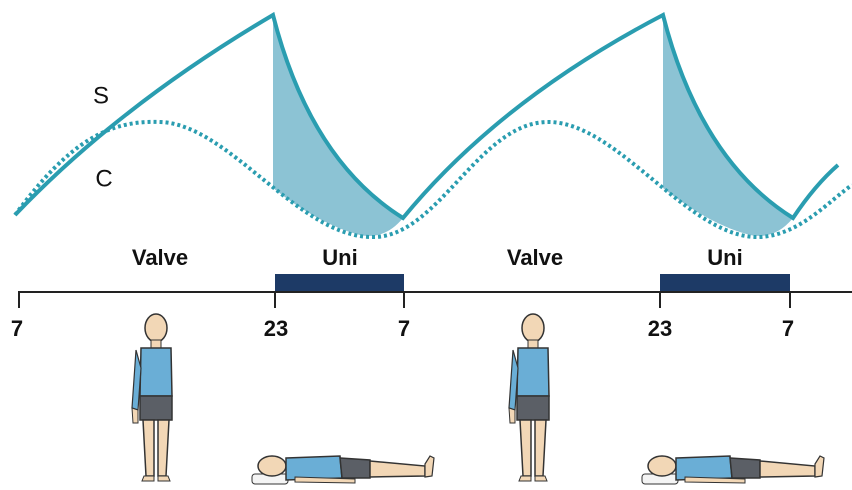 Image resolution: width=852 pixels, height=490 pixels. What do you see at coordinates (103, 178) in the screenshot?
I see `c-label: C` at bounding box center [103, 178].